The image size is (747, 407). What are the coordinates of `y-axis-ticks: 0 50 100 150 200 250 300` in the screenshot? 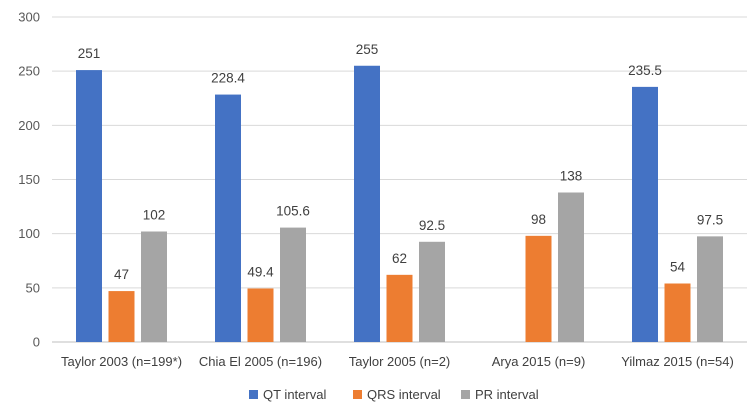 It's located at (29, 180).